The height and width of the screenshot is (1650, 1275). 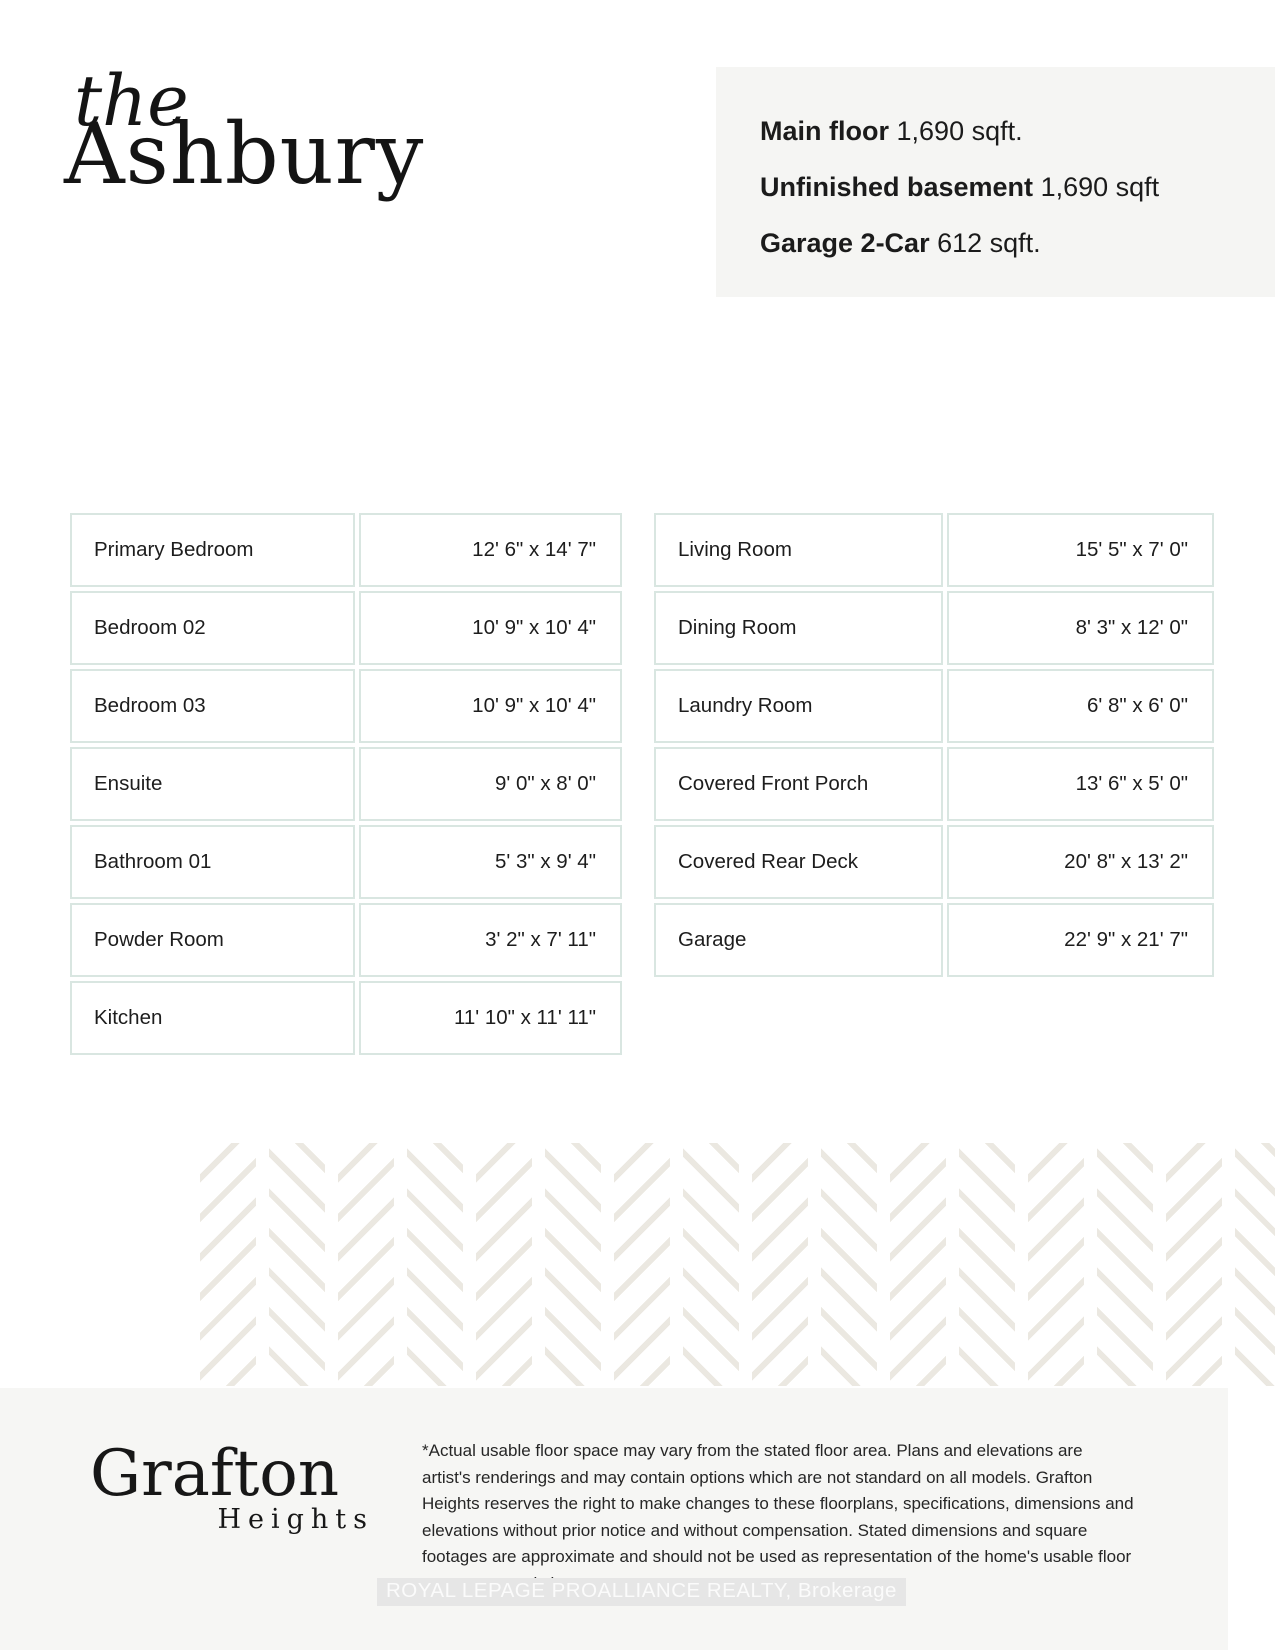 I want to click on summary-value: 612 sqft., so click(x=989, y=243).